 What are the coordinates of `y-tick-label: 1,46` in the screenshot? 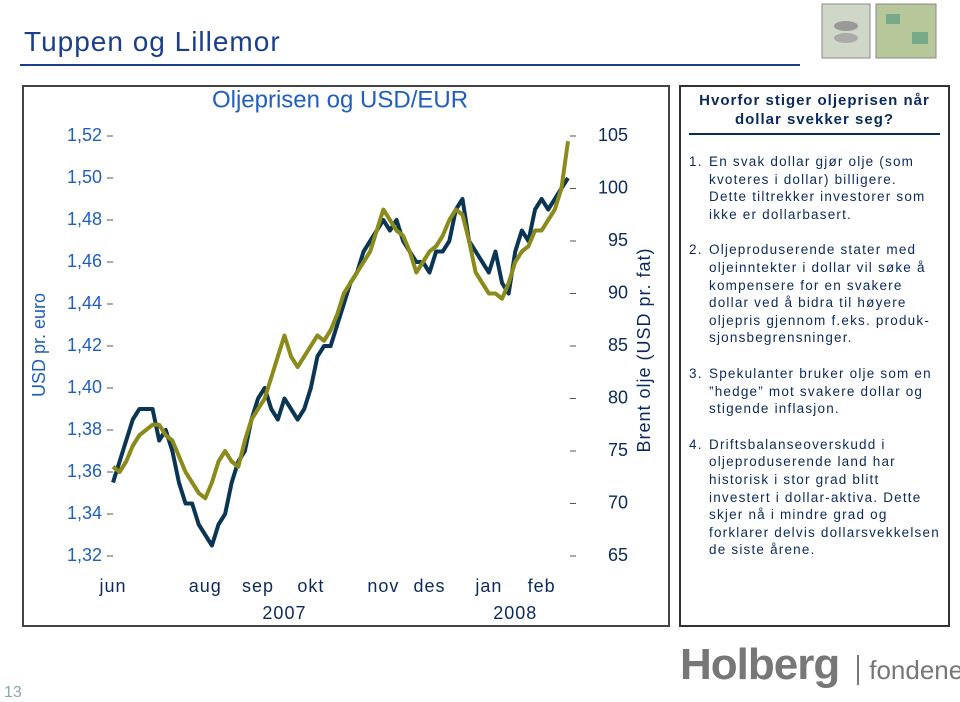 It's located at (84, 261).